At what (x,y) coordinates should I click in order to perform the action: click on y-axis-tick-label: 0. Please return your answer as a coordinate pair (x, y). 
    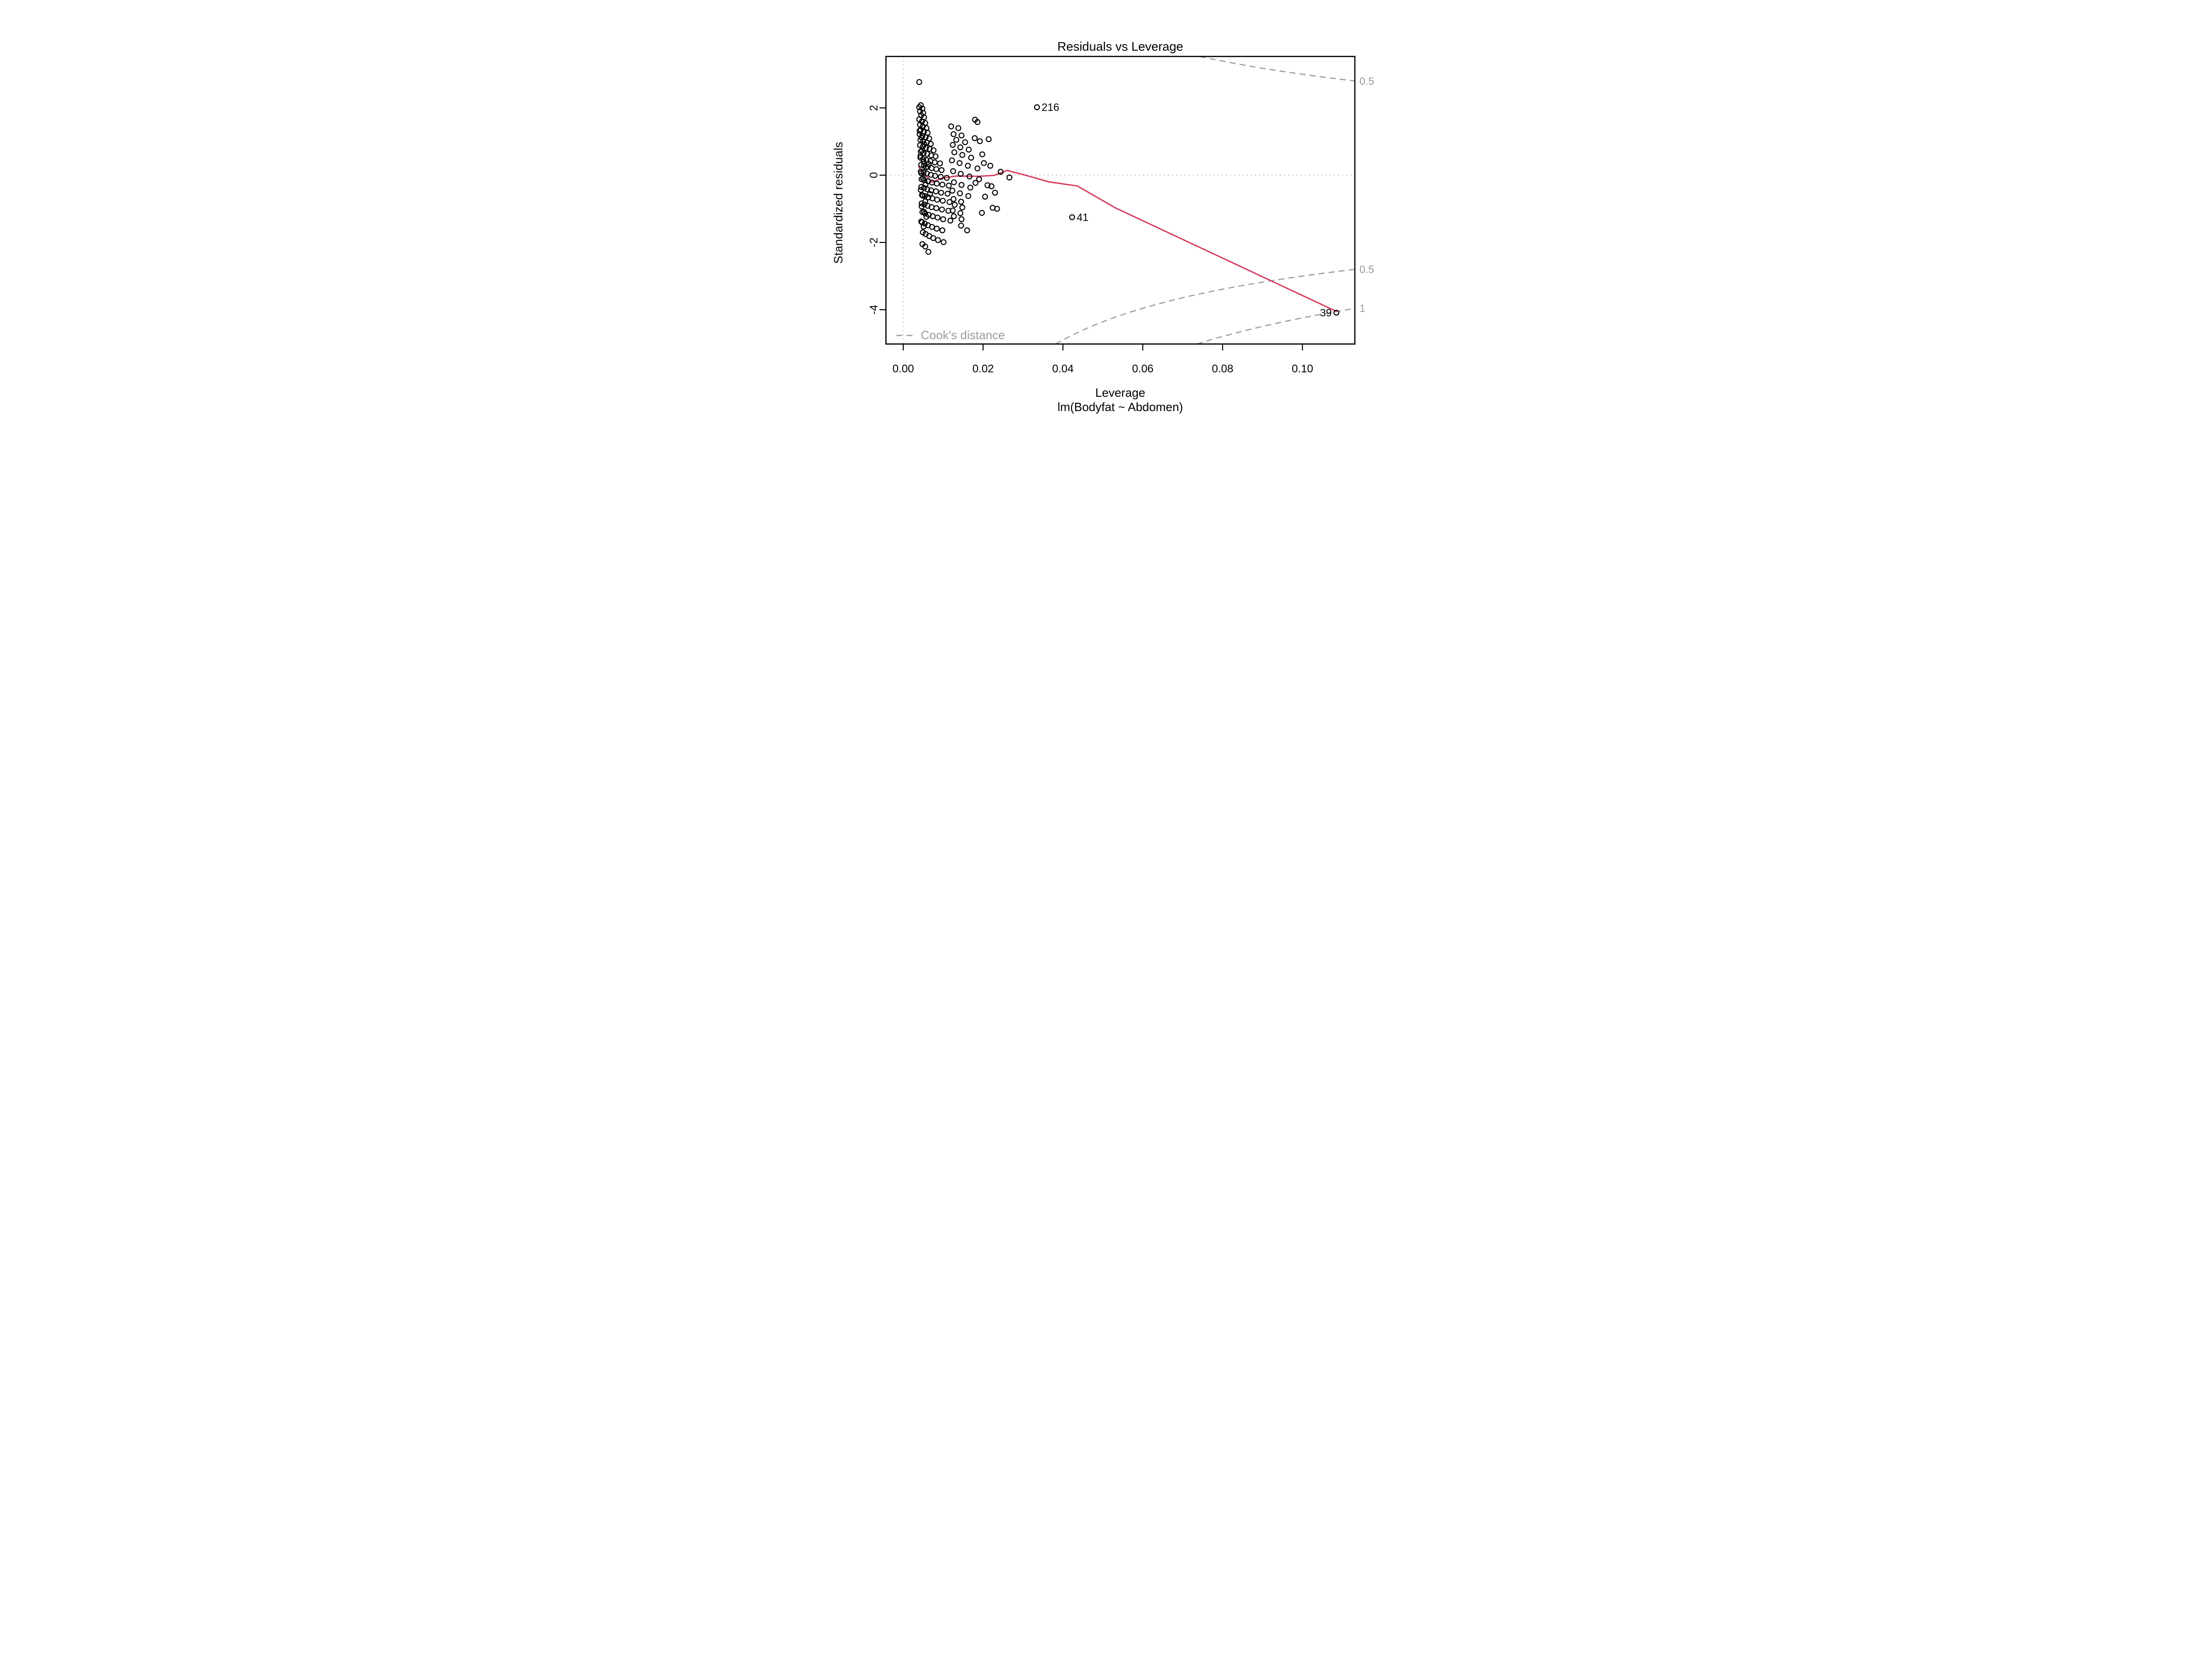
    Looking at the image, I should click on (874, 175).